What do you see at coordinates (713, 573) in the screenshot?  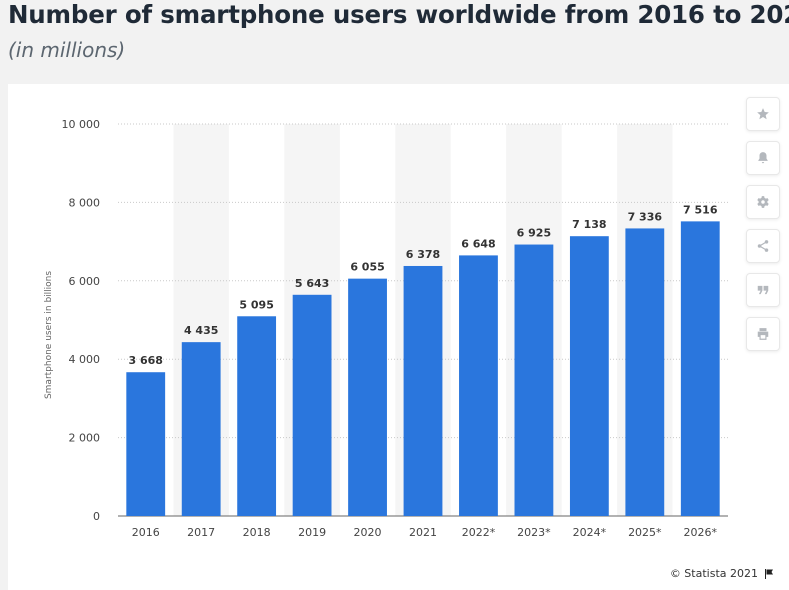 I see `credit-text: © Statista 2021` at bounding box center [713, 573].